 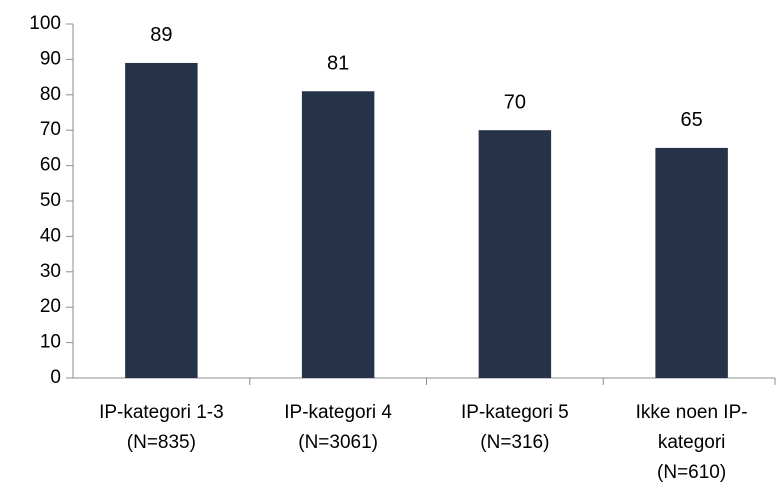 What do you see at coordinates (50, 235) in the screenshot?
I see `y-tick-label: 40` at bounding box center [50, 235].